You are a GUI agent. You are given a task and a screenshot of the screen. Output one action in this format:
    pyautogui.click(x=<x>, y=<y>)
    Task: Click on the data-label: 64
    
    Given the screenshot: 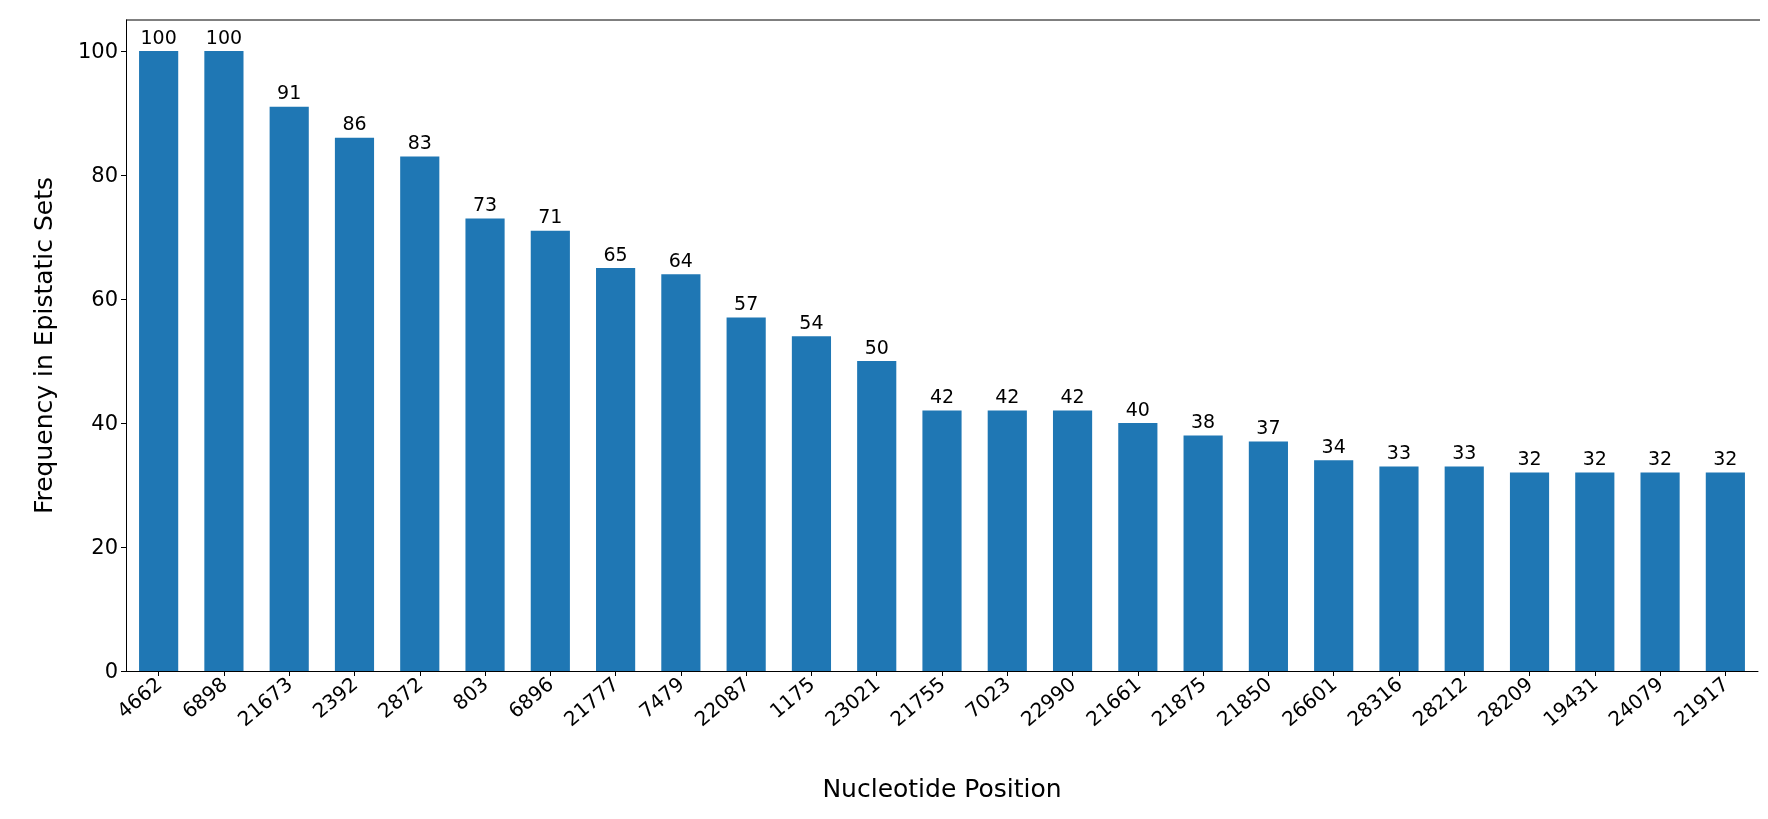 What is the action you would take?
    pyautogui.click(x=680, y=259)
    